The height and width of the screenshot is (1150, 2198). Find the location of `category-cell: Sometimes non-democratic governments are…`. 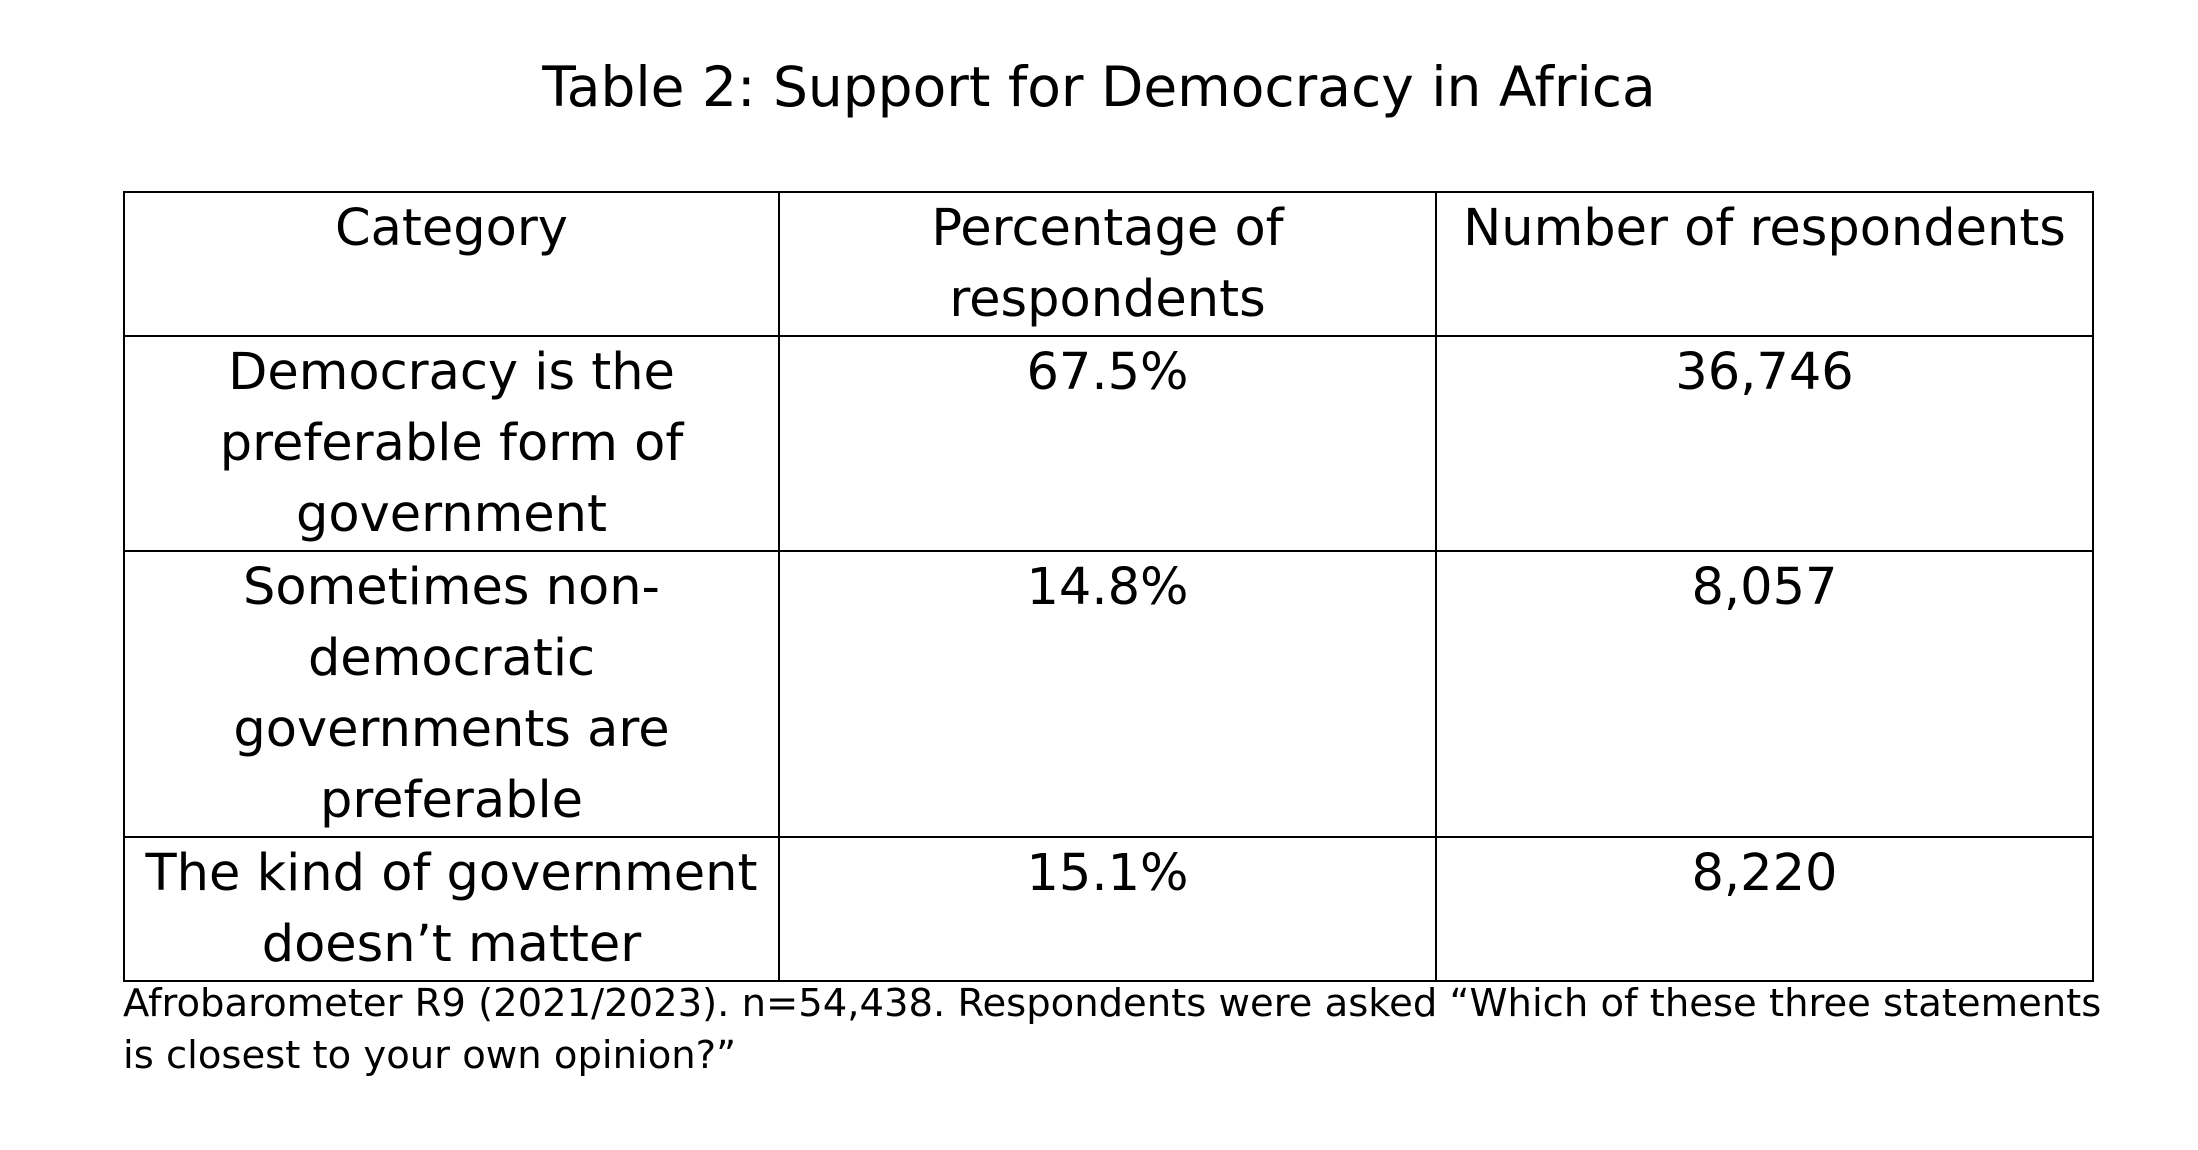

category-cell: Sometimes non-democratic governments are… is located at coordinates (451, 694).